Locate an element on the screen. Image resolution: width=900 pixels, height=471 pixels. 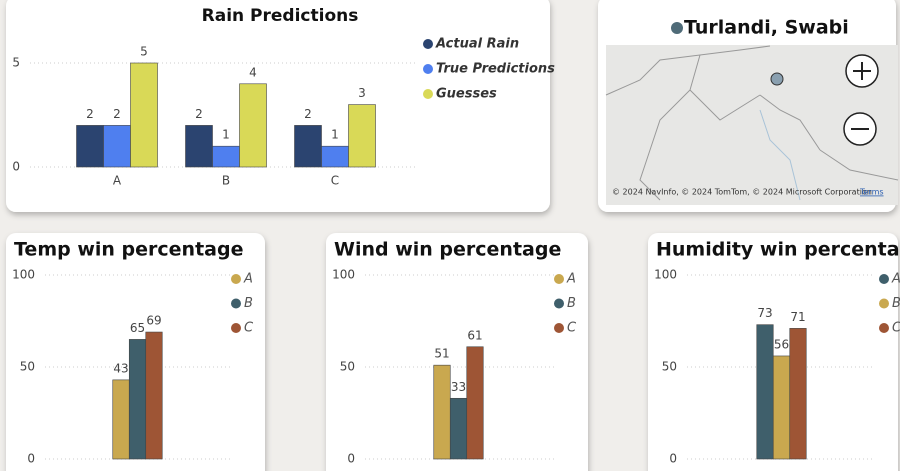
data-label: 65 is located at coordinates (137, 328).